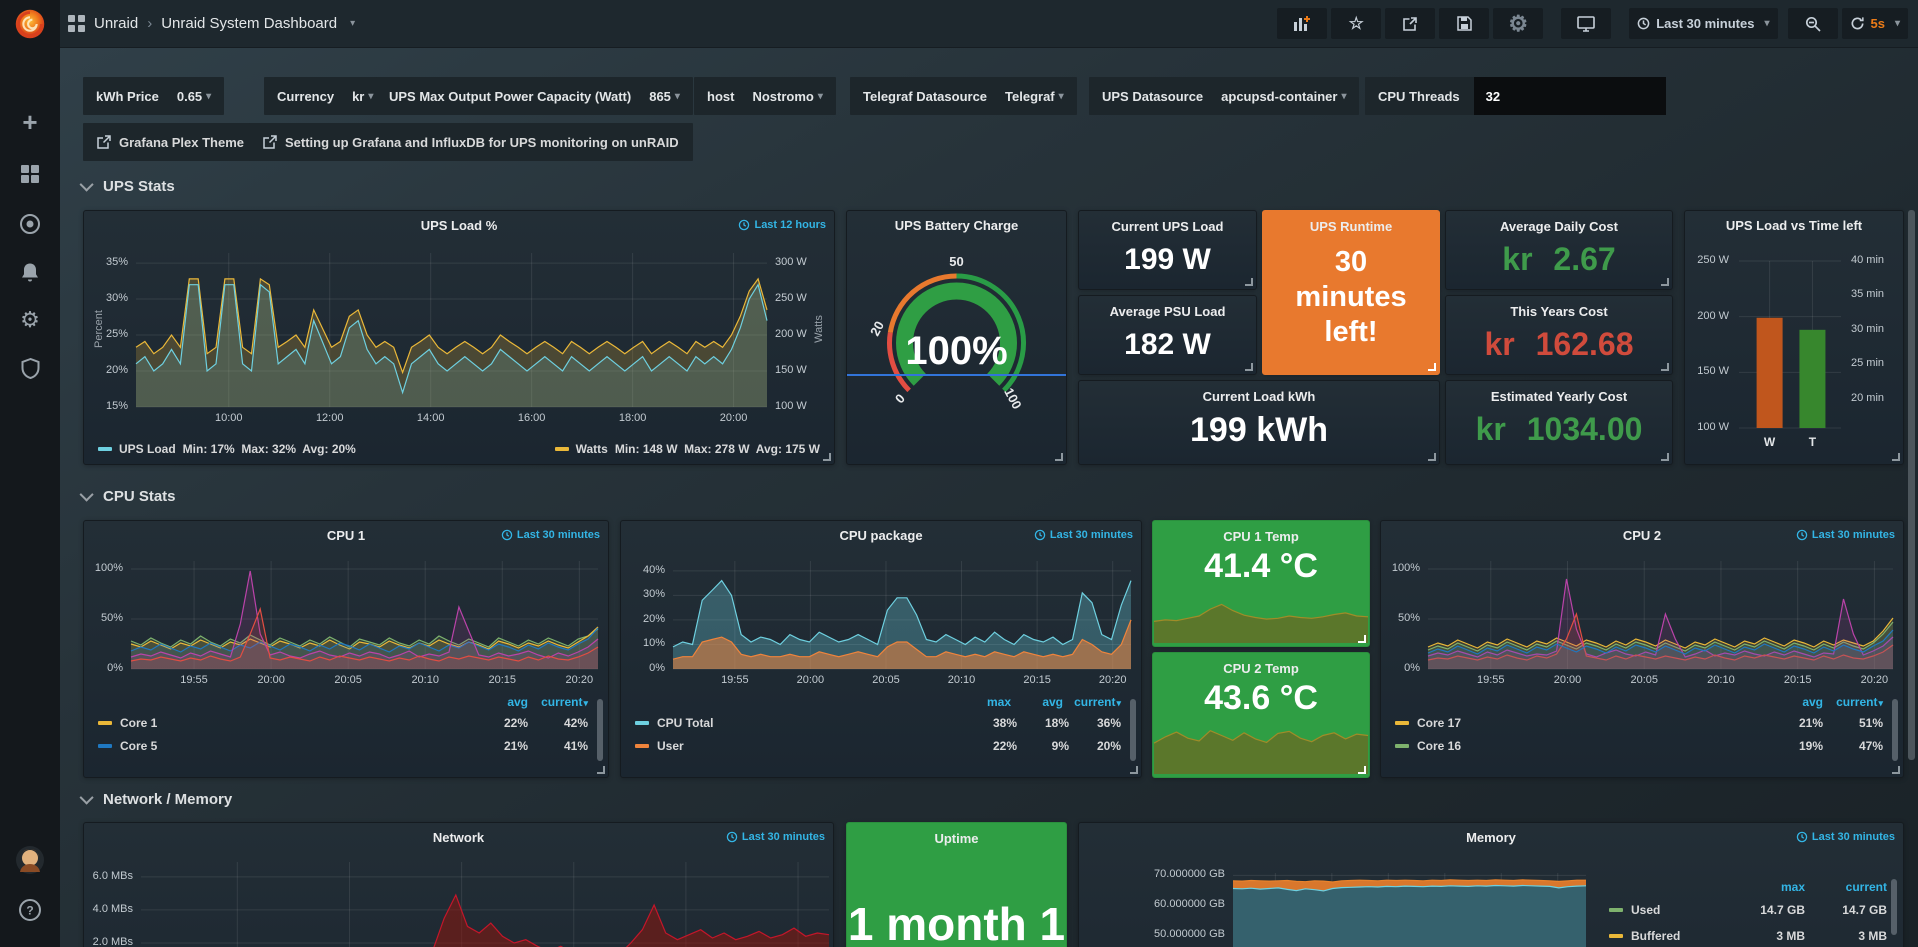  I want to click on cpu-threads-input, so click(1569, 96).